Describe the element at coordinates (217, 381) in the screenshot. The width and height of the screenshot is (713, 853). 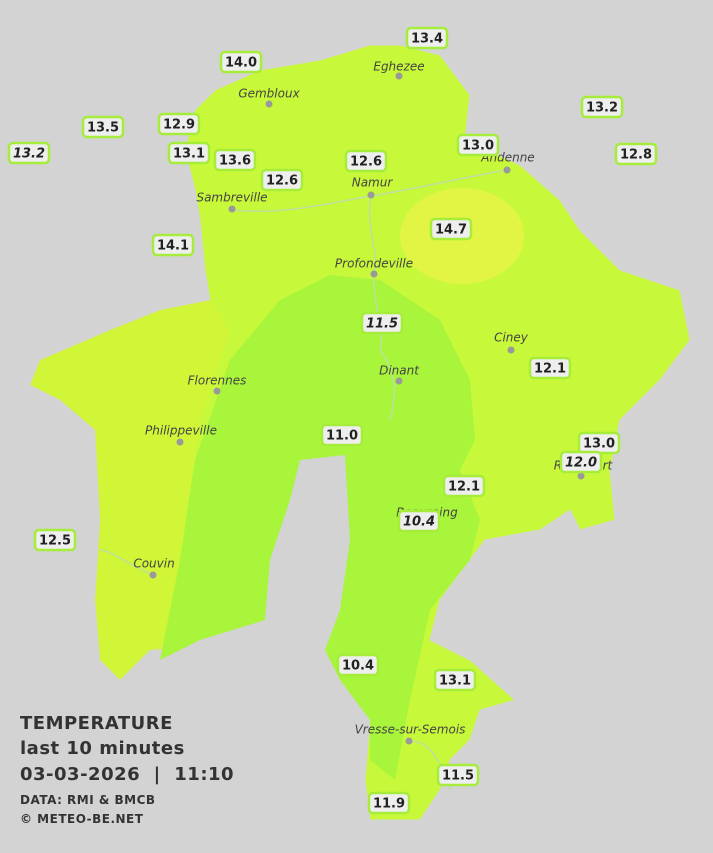
I see `city-label: Florennes` at that location.